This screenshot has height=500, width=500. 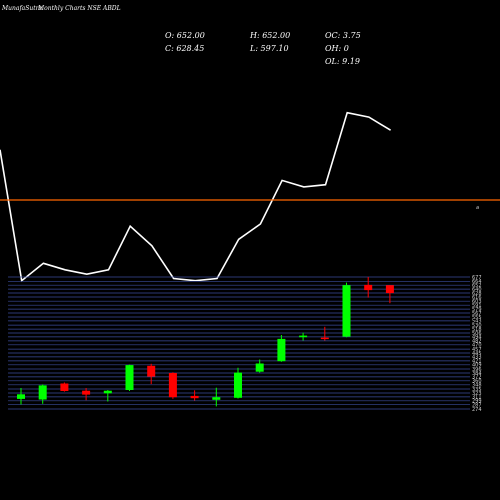 I want to click on y-tick-label: 640, so click(x=477, y=290).